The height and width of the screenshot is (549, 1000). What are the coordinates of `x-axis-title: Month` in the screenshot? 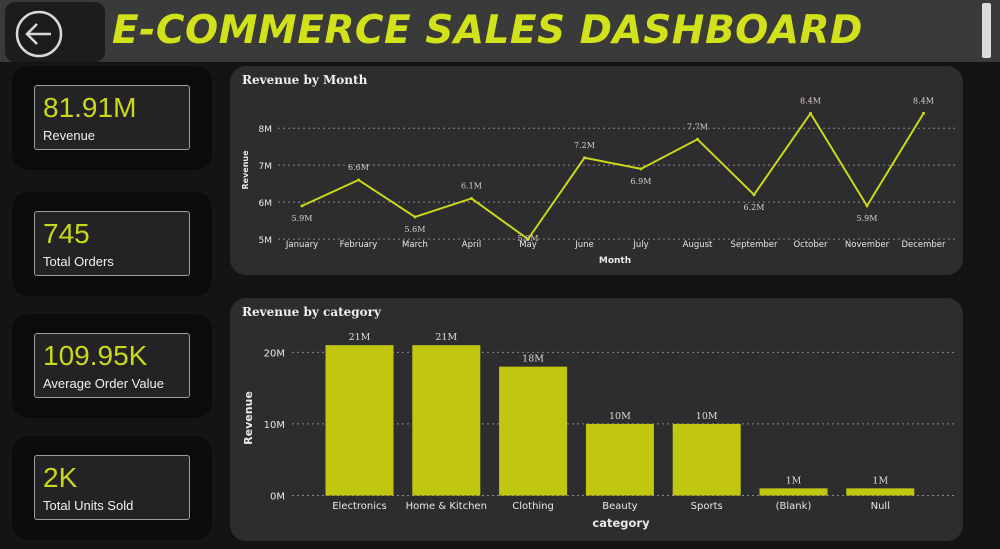 It's located at (615, 261).